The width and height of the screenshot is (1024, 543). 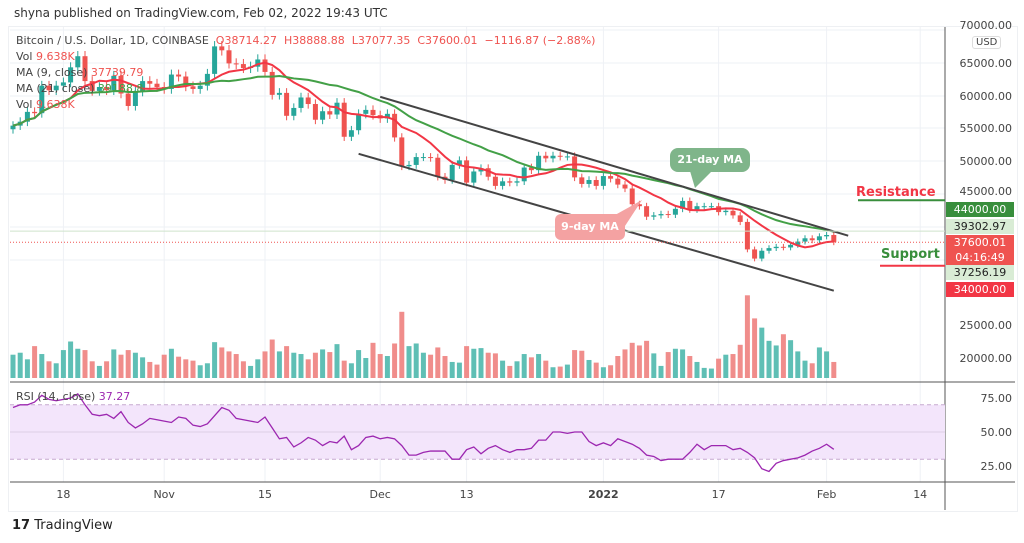 What do you see at coordinates (62, 525) in the screenshot?
I see `tradingview-logo: 17 TradingView` at bounding box center [62, 525].